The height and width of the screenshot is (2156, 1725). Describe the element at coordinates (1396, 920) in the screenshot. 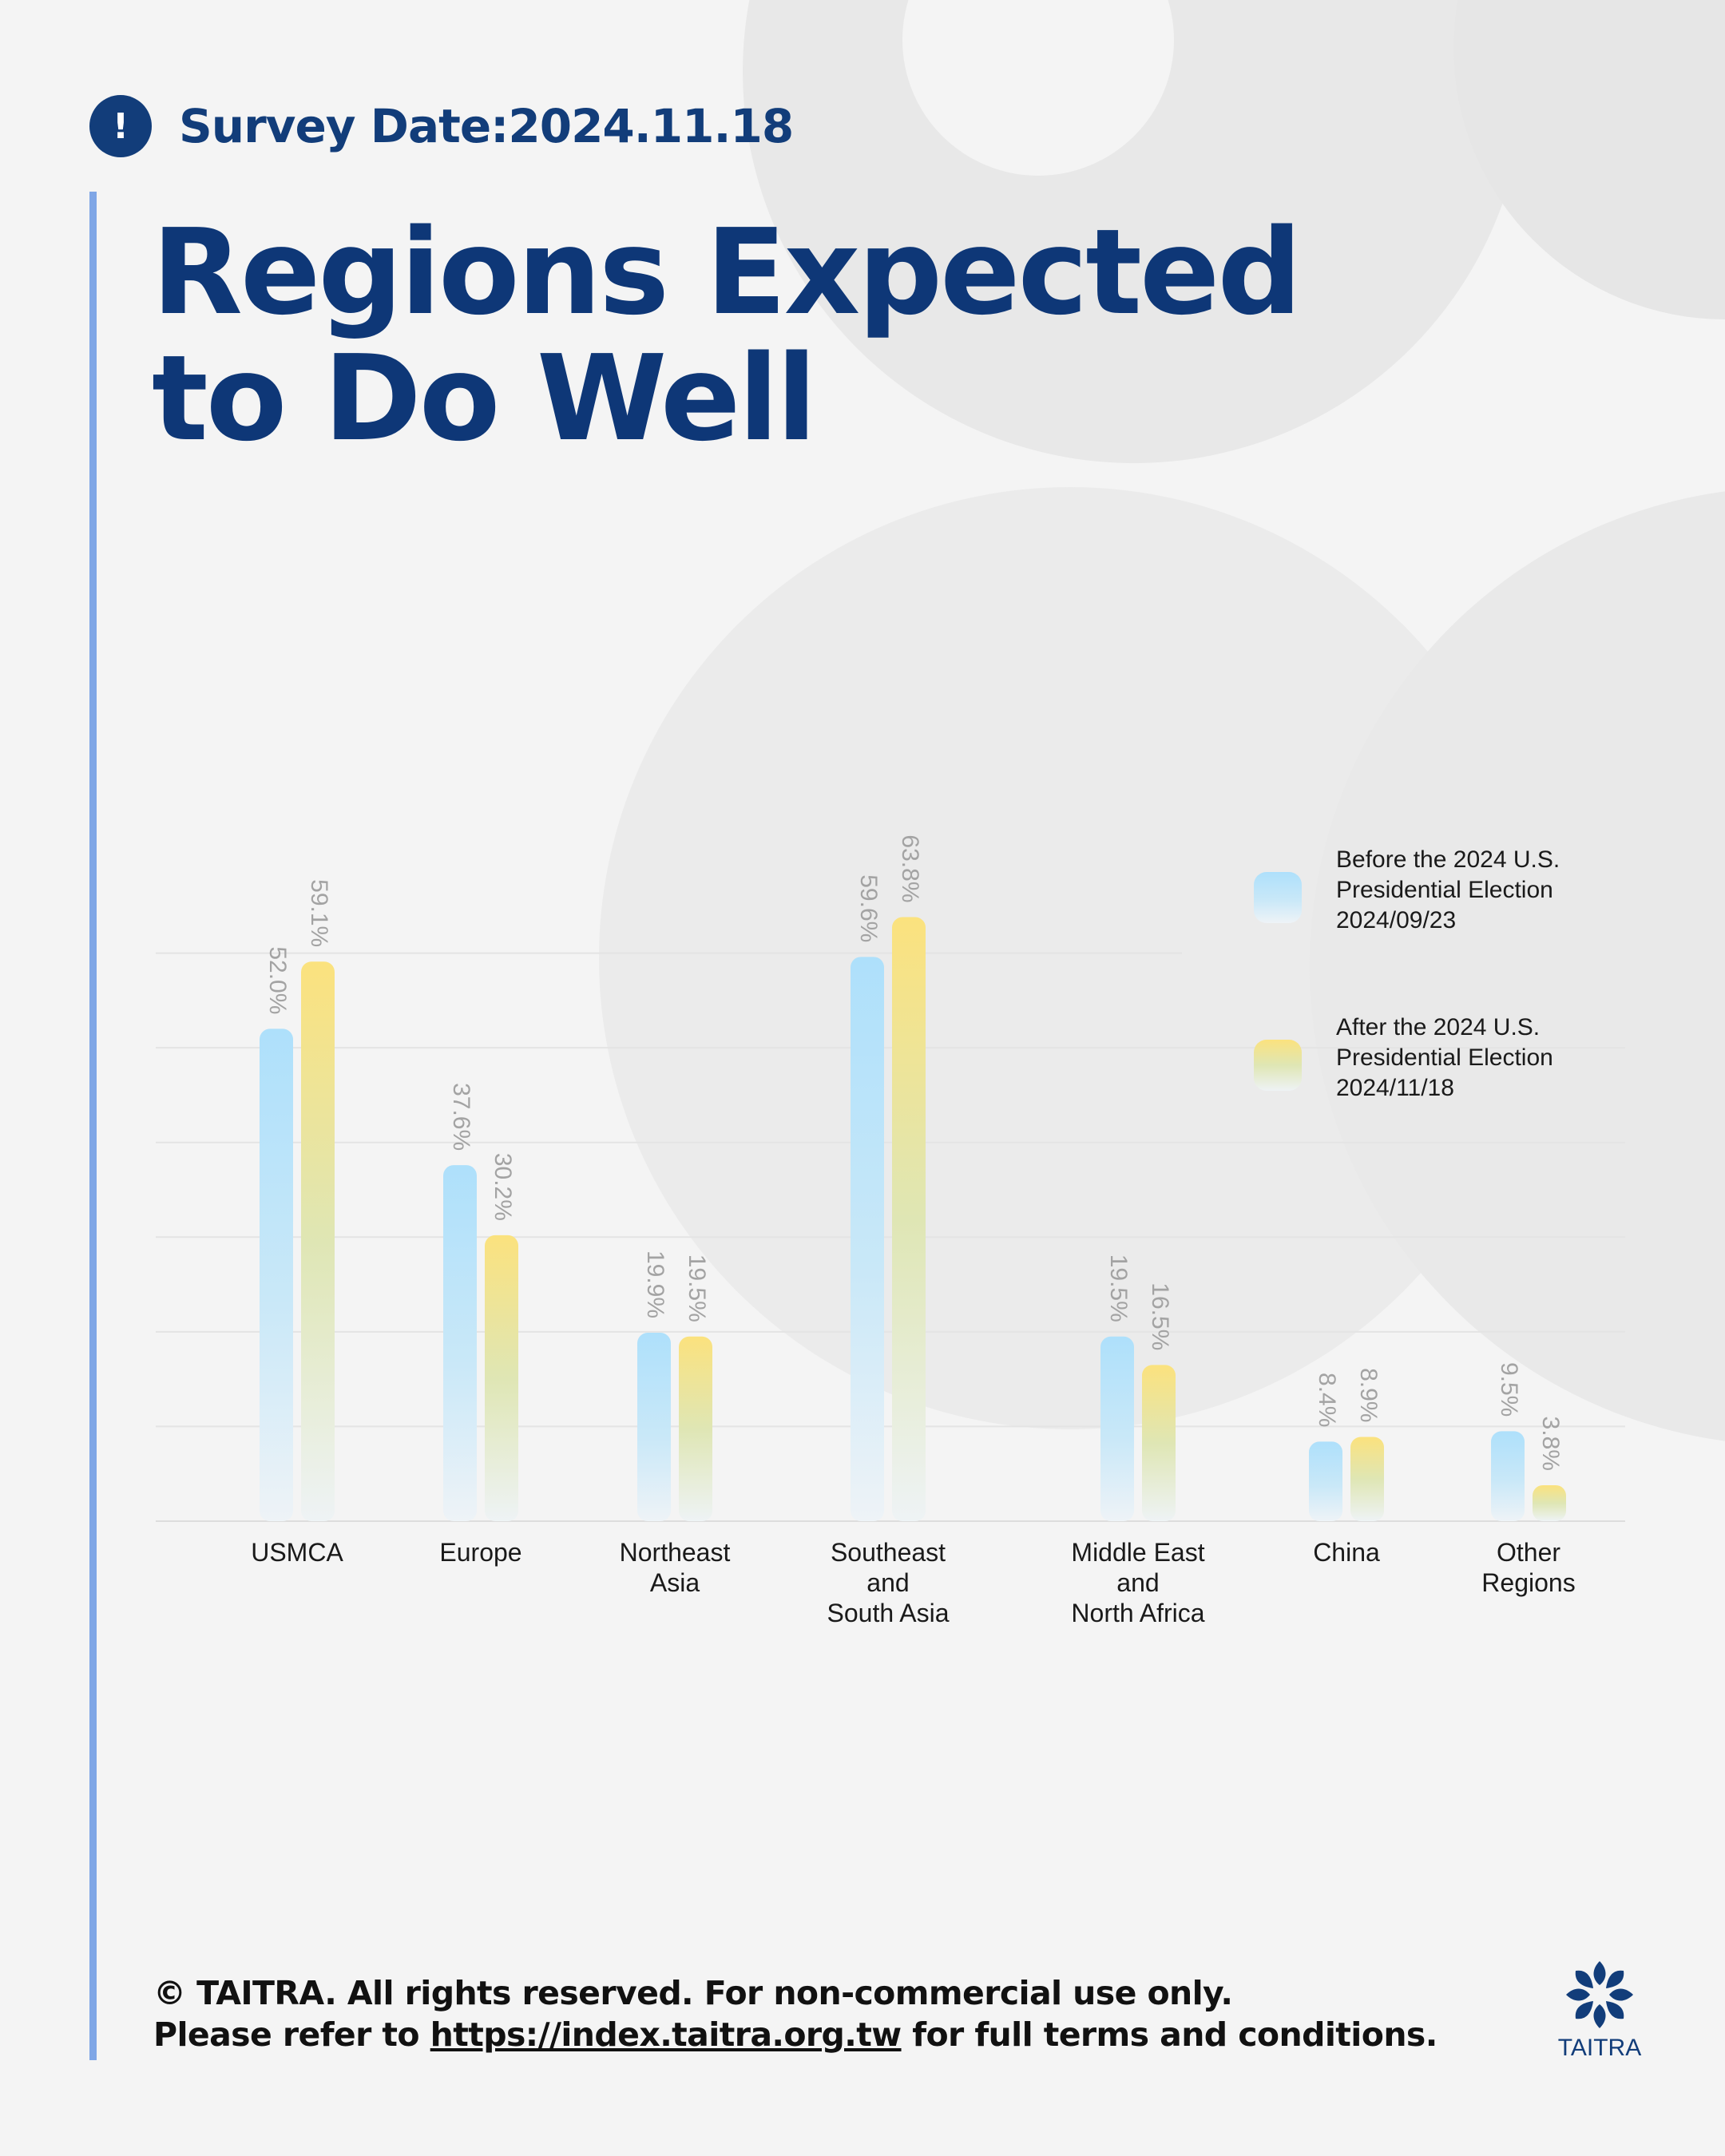

I see `legend-text: 2024/09/23` at that location.